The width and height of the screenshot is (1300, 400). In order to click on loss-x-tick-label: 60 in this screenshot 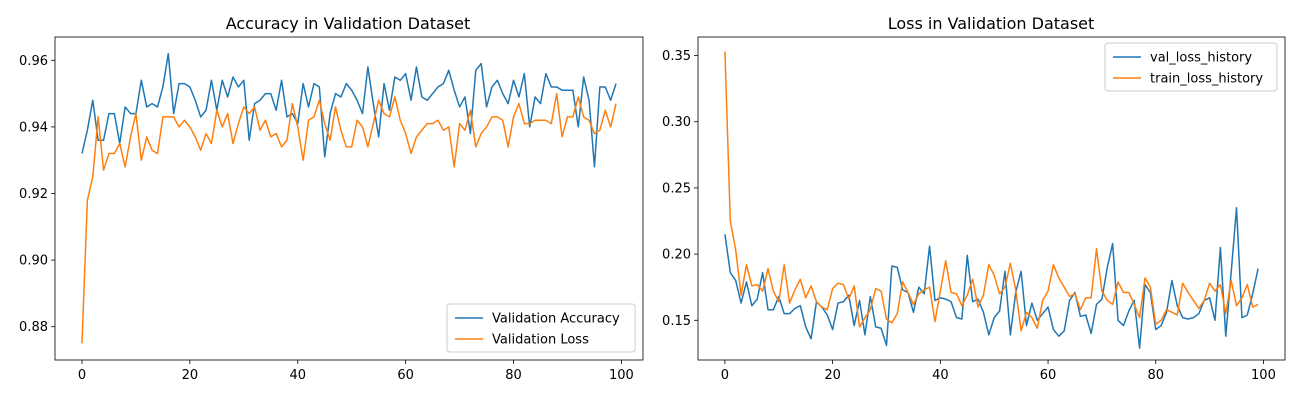, I will do `click(1048, 375)`.